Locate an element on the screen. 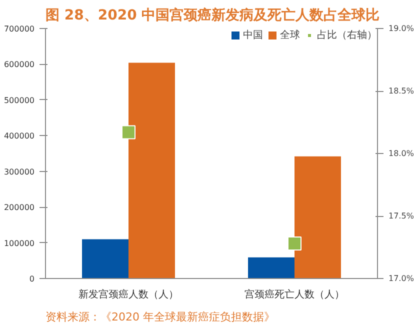 The image size is (416, 328). y-tick-label: 500000 is located at coordinates (19, 100).